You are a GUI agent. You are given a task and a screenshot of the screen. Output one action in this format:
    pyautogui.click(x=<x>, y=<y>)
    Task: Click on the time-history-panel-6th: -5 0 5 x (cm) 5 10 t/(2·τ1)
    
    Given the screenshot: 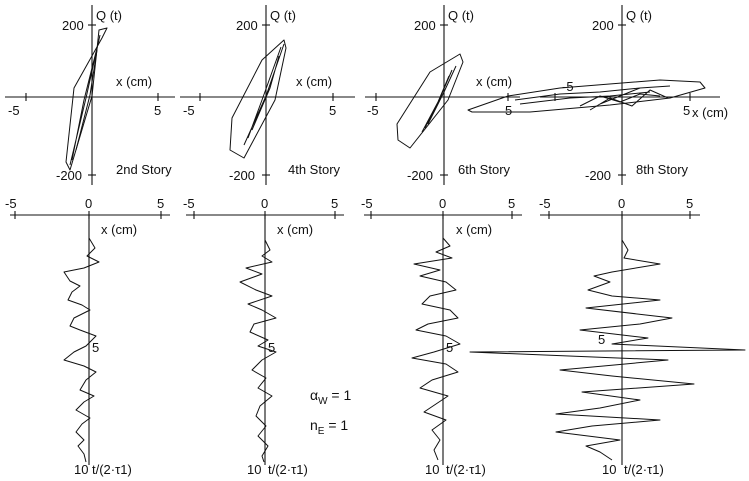 What is the action you would take?
    pyautogui.click(x=441, y=336)
    